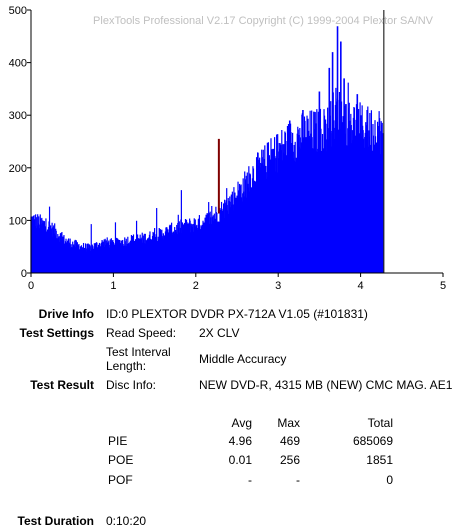 The width and height of the screenshot is (452, 528). What do you see at coordinates (18, 64) in the screenshot?
I see `y-tick-label: 400` at bounding box center [18, 64].